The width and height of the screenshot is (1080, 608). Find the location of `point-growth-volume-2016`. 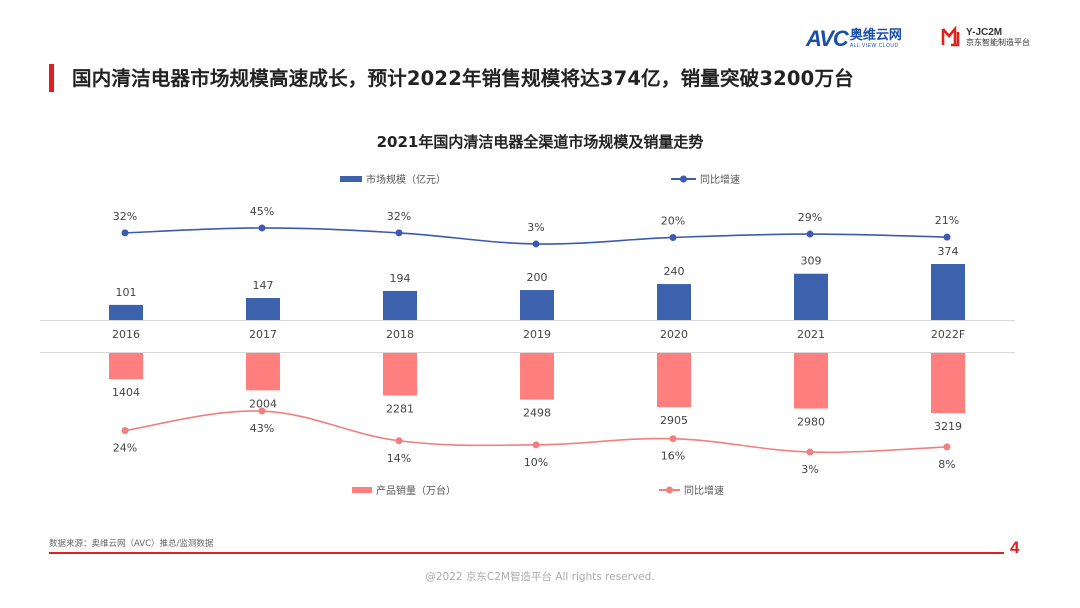

point-growth-volume-2016 is located at coordinates (125, 430).